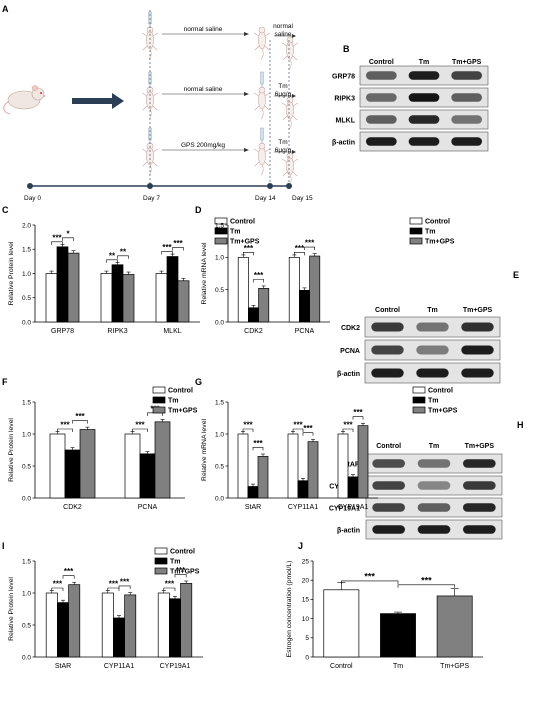 The width and height of the screenshot is (550, 702). I want to click on y-tick-label: 1.5, so click(26, 402).